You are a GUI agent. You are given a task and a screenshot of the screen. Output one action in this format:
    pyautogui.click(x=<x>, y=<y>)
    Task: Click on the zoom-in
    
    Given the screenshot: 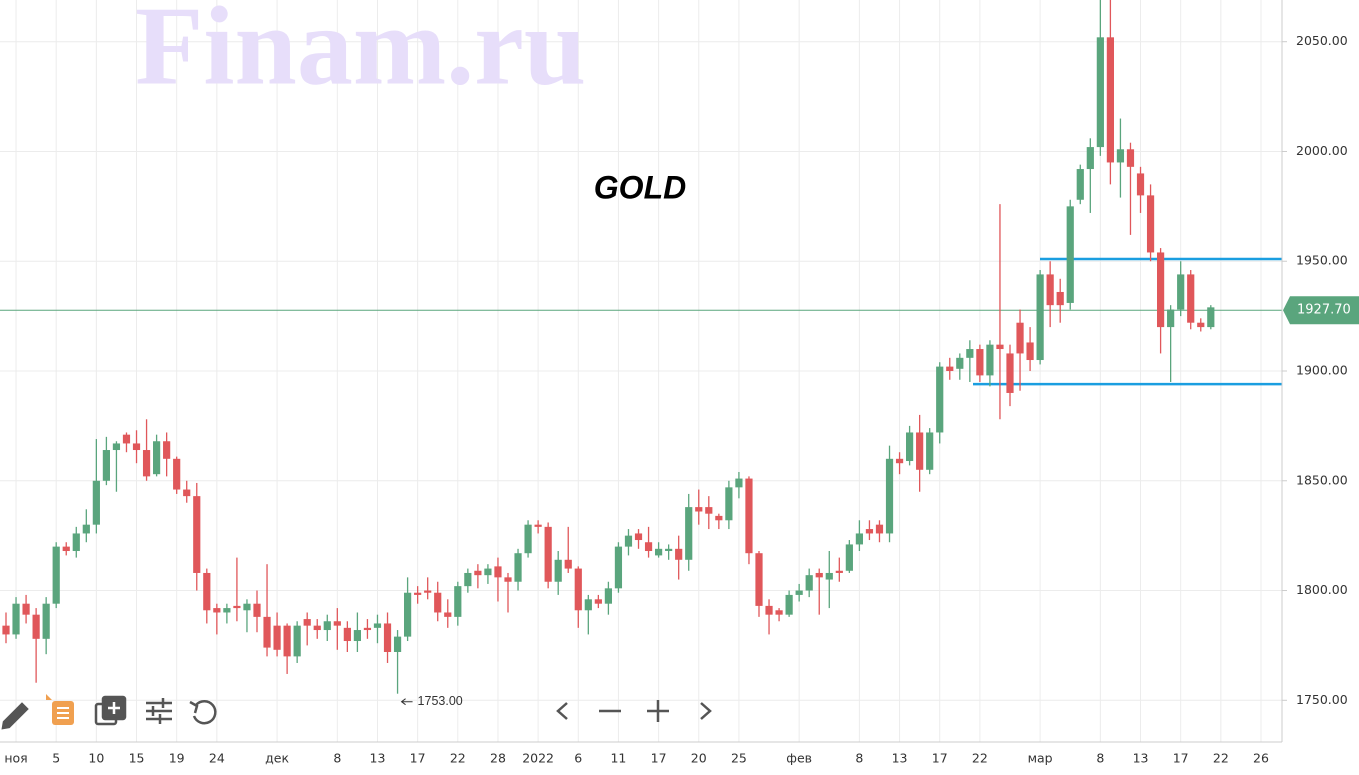 What is the action you would take?
    pyautogui.click(x=658, y=711)
    